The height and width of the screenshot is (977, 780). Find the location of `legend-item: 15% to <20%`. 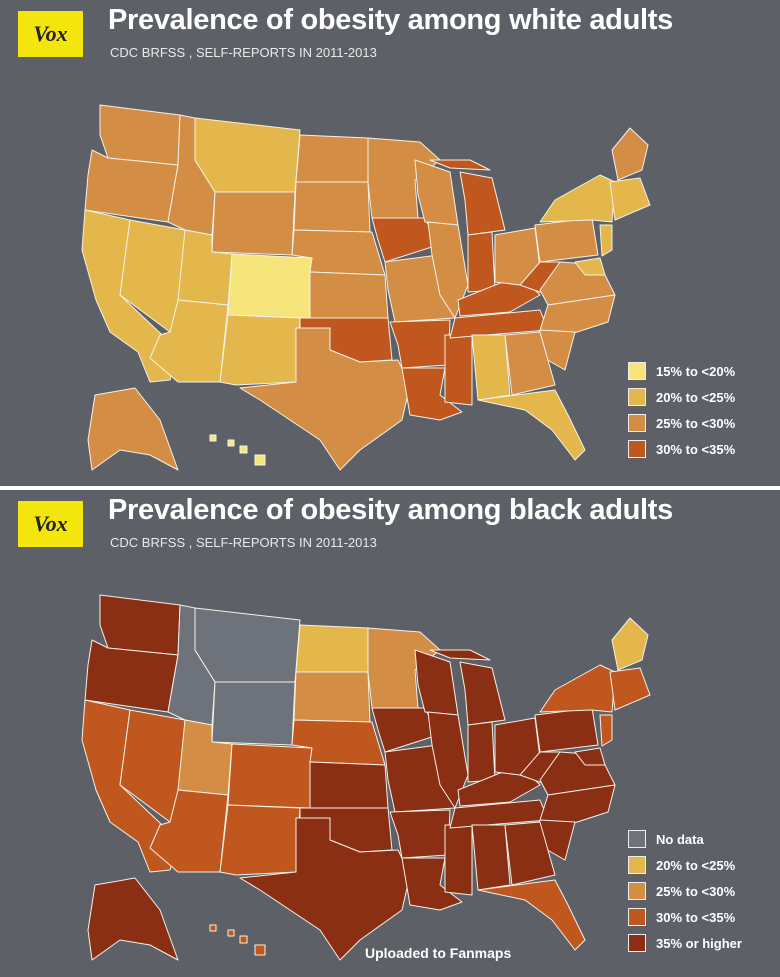

legend-item: 15% to <20% is located at coordinates (681, 371).